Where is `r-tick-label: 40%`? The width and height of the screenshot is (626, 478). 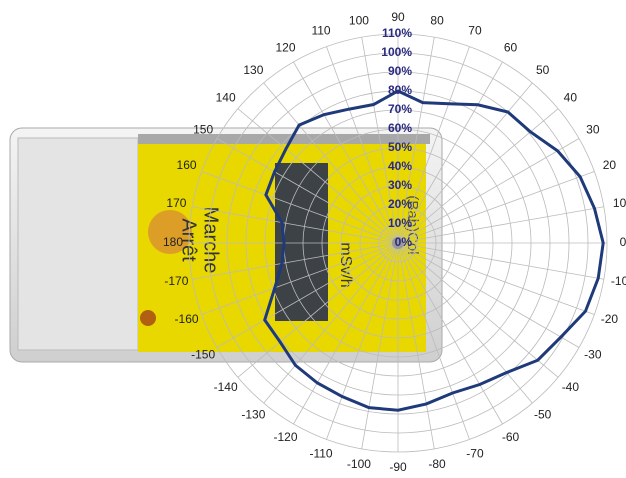 r-tick-label: 40% is located at coordinates (400, 166).